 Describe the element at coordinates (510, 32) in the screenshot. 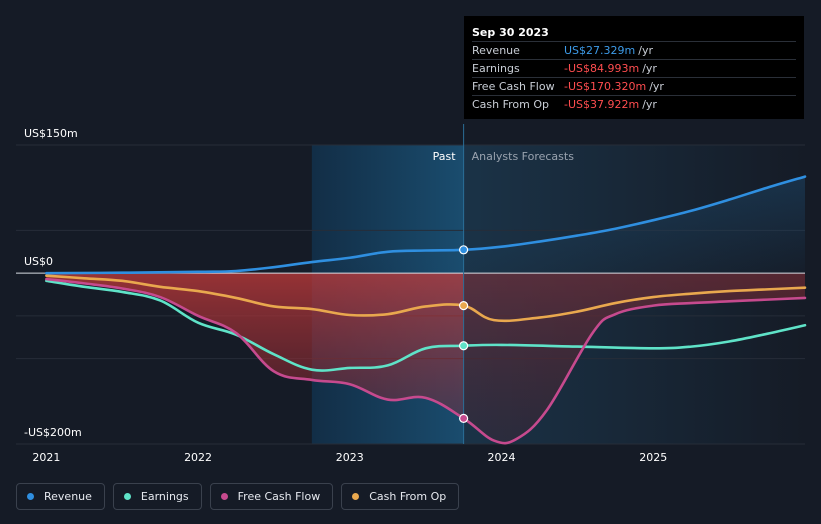

I see `tooltip-date: Sep 30 2023` at that location.